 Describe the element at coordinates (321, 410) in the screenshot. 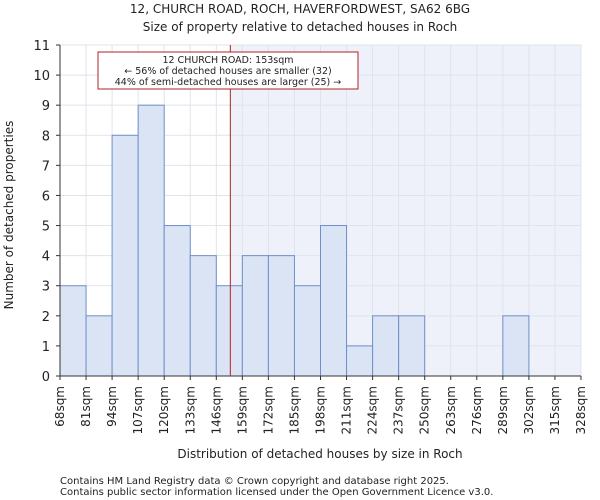

I see `x-tick-label: 198sqm` at that location.